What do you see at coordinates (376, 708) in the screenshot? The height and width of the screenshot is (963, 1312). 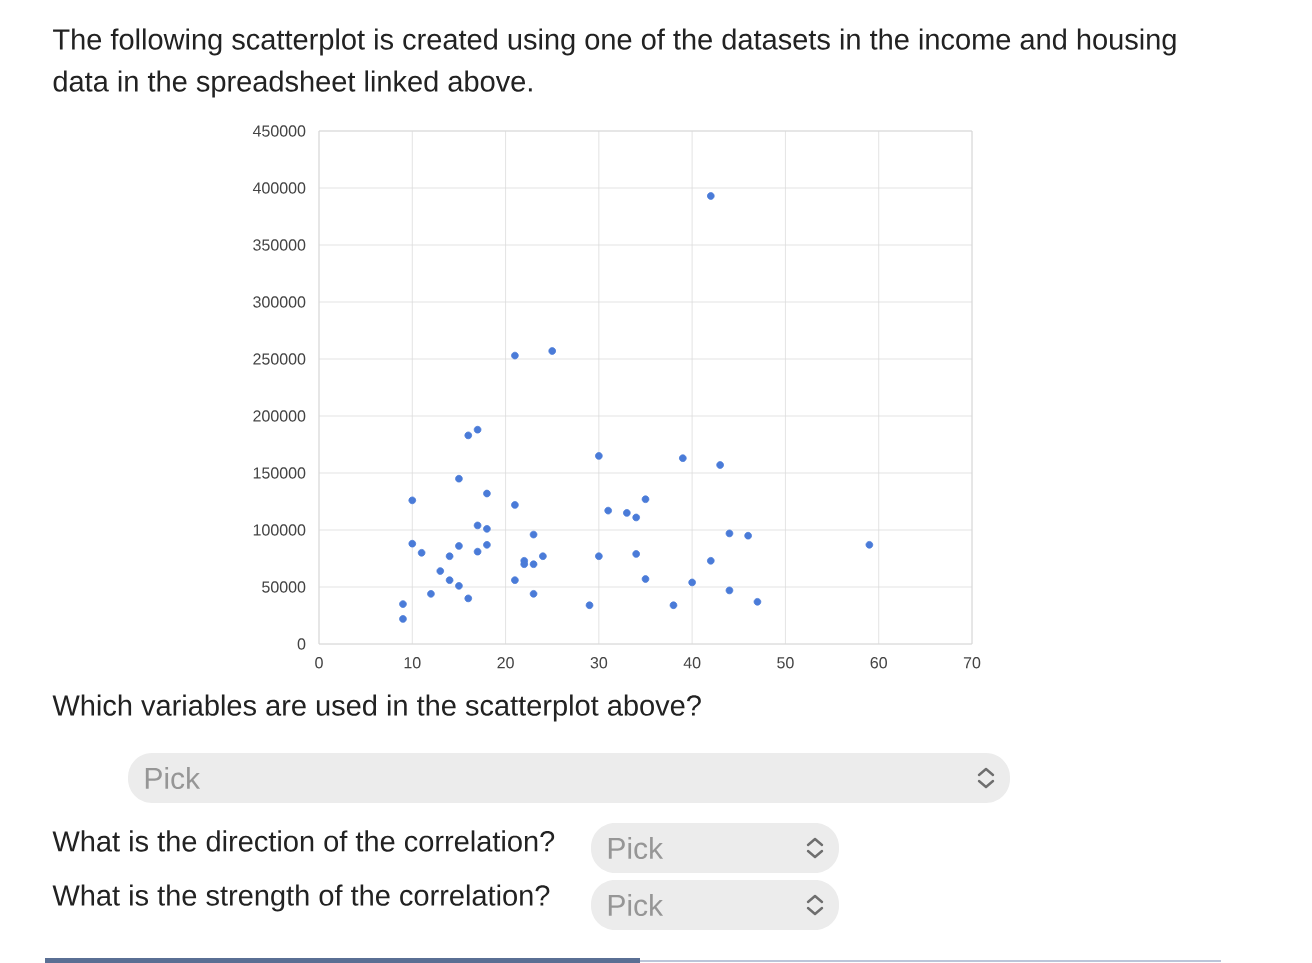 I see `text: Which variables are used in the scatterplot above?` at bounding box center [376, 708].